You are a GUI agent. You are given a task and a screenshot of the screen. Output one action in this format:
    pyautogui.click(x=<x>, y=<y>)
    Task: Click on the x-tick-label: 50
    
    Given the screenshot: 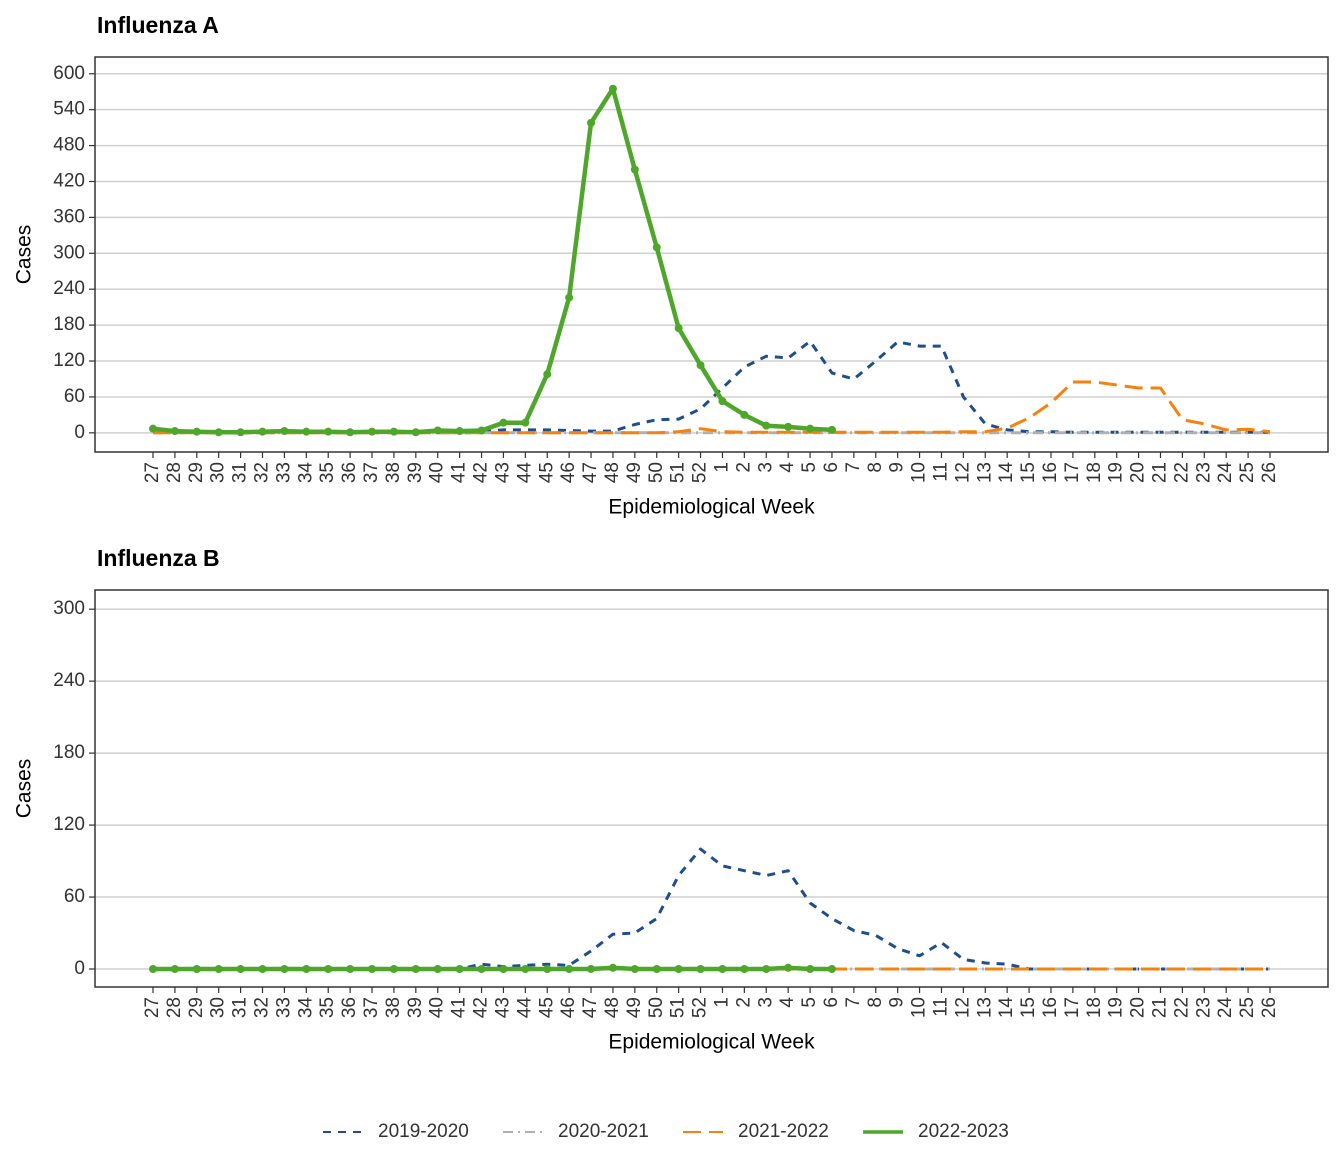 What is the action you would take?
    pyautogui.click(x=656, y=472)
    